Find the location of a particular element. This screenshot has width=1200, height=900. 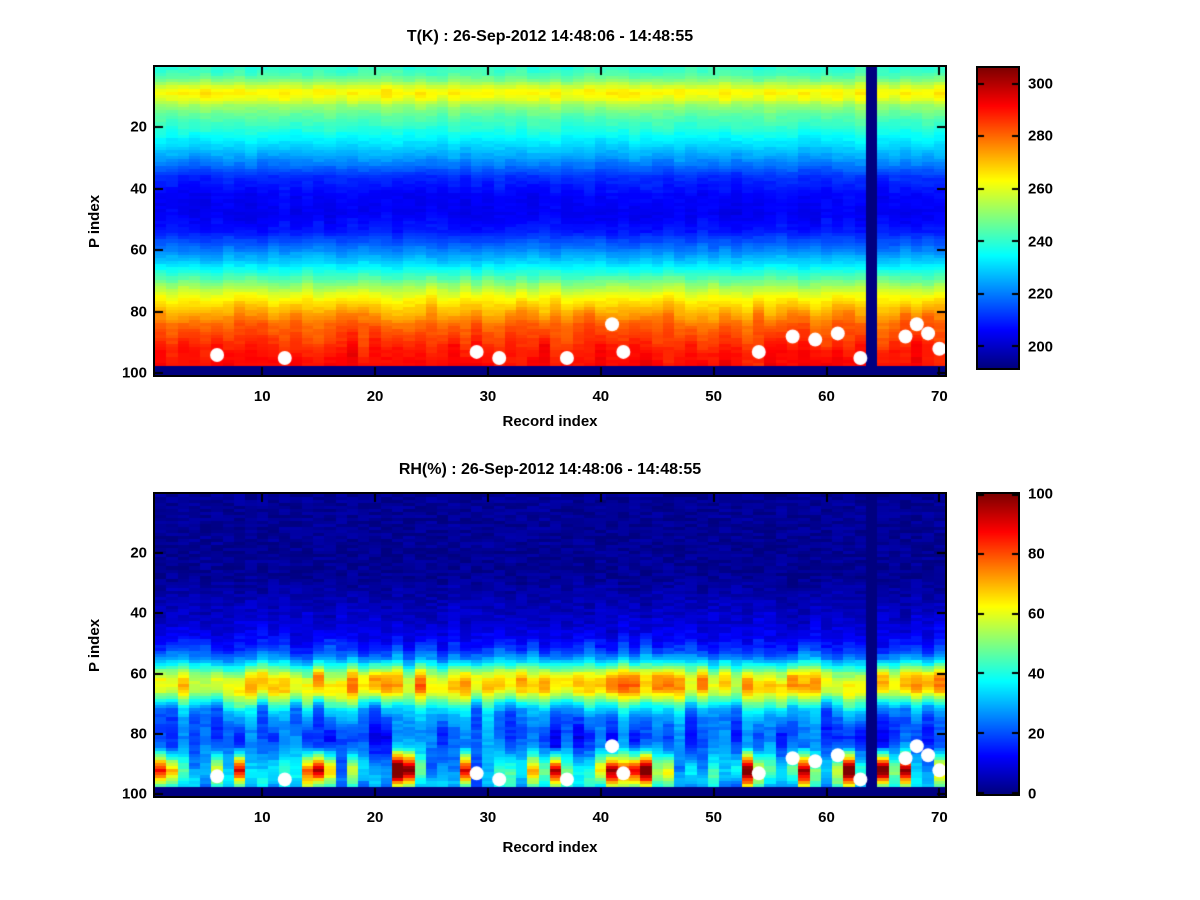

humidity-chart-title: RH(%) : 26-Sep-2012 14:48:06 - 14:48:55 is located at coordinates (550, 469).